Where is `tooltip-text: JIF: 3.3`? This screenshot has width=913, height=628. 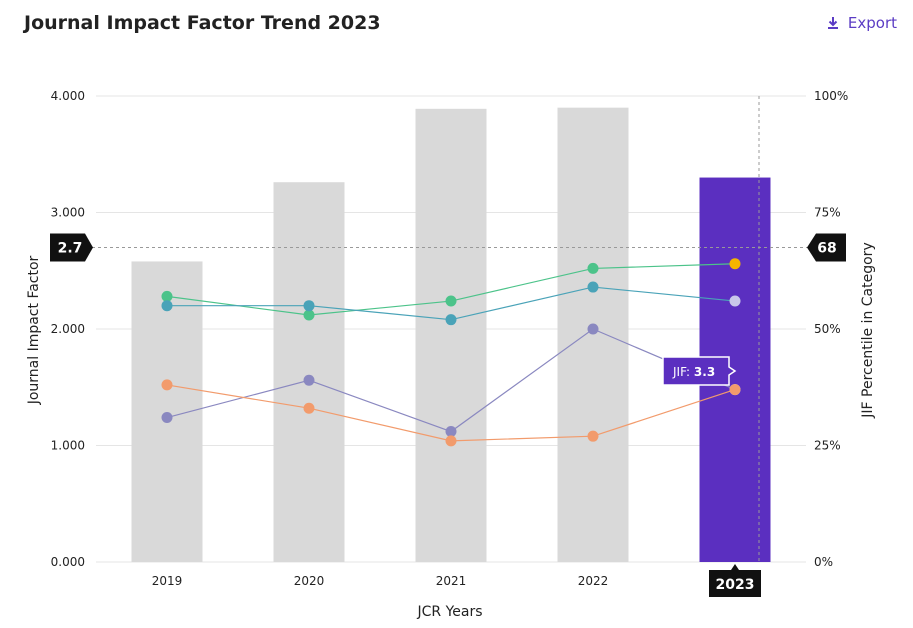 tooltip-text: JIF: 3.3 is located at coordinates (693, 372).